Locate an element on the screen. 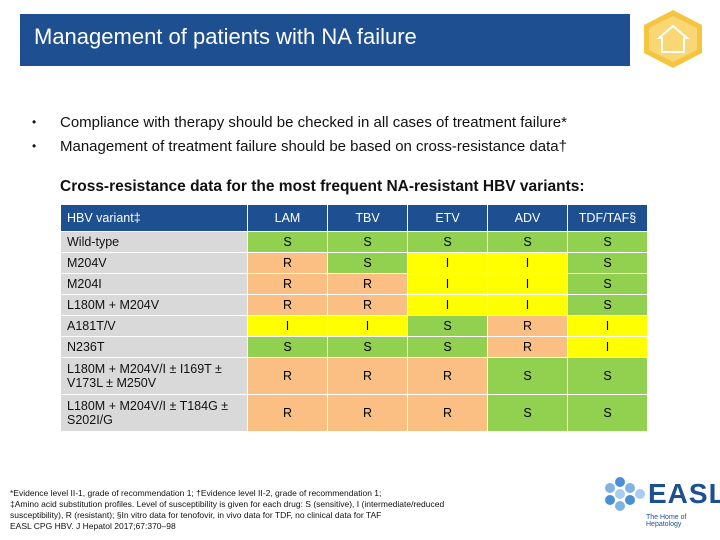 This screenshot has height=540, width=720. title-bar: Management of patients with NA failure is located at coordinates (325, 40).